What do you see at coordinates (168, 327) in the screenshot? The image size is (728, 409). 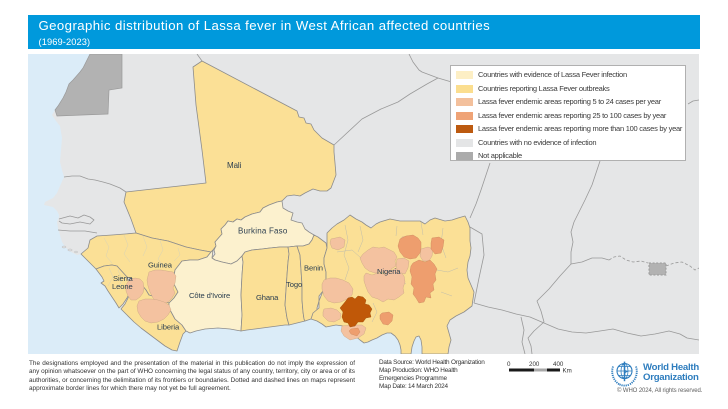 I see `svg-text: Liberia` at bounding box center [168, 327].